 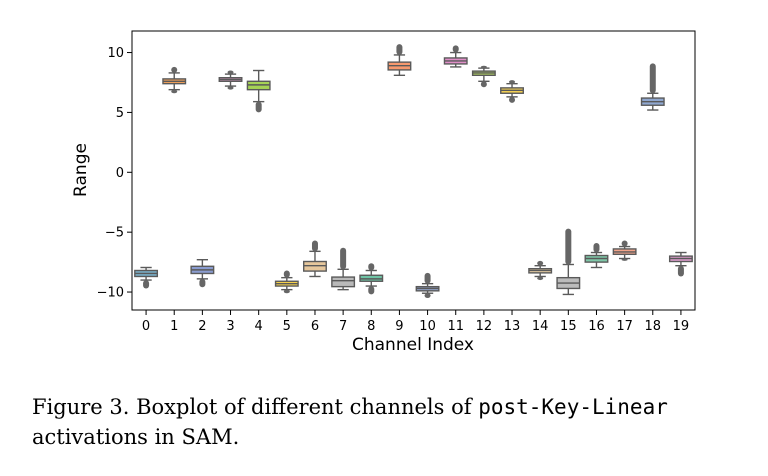 What do you see at coordinates (315, 326) in the screenshot?
I see `x-tick-label: 6` at bounding box center [315, 326].